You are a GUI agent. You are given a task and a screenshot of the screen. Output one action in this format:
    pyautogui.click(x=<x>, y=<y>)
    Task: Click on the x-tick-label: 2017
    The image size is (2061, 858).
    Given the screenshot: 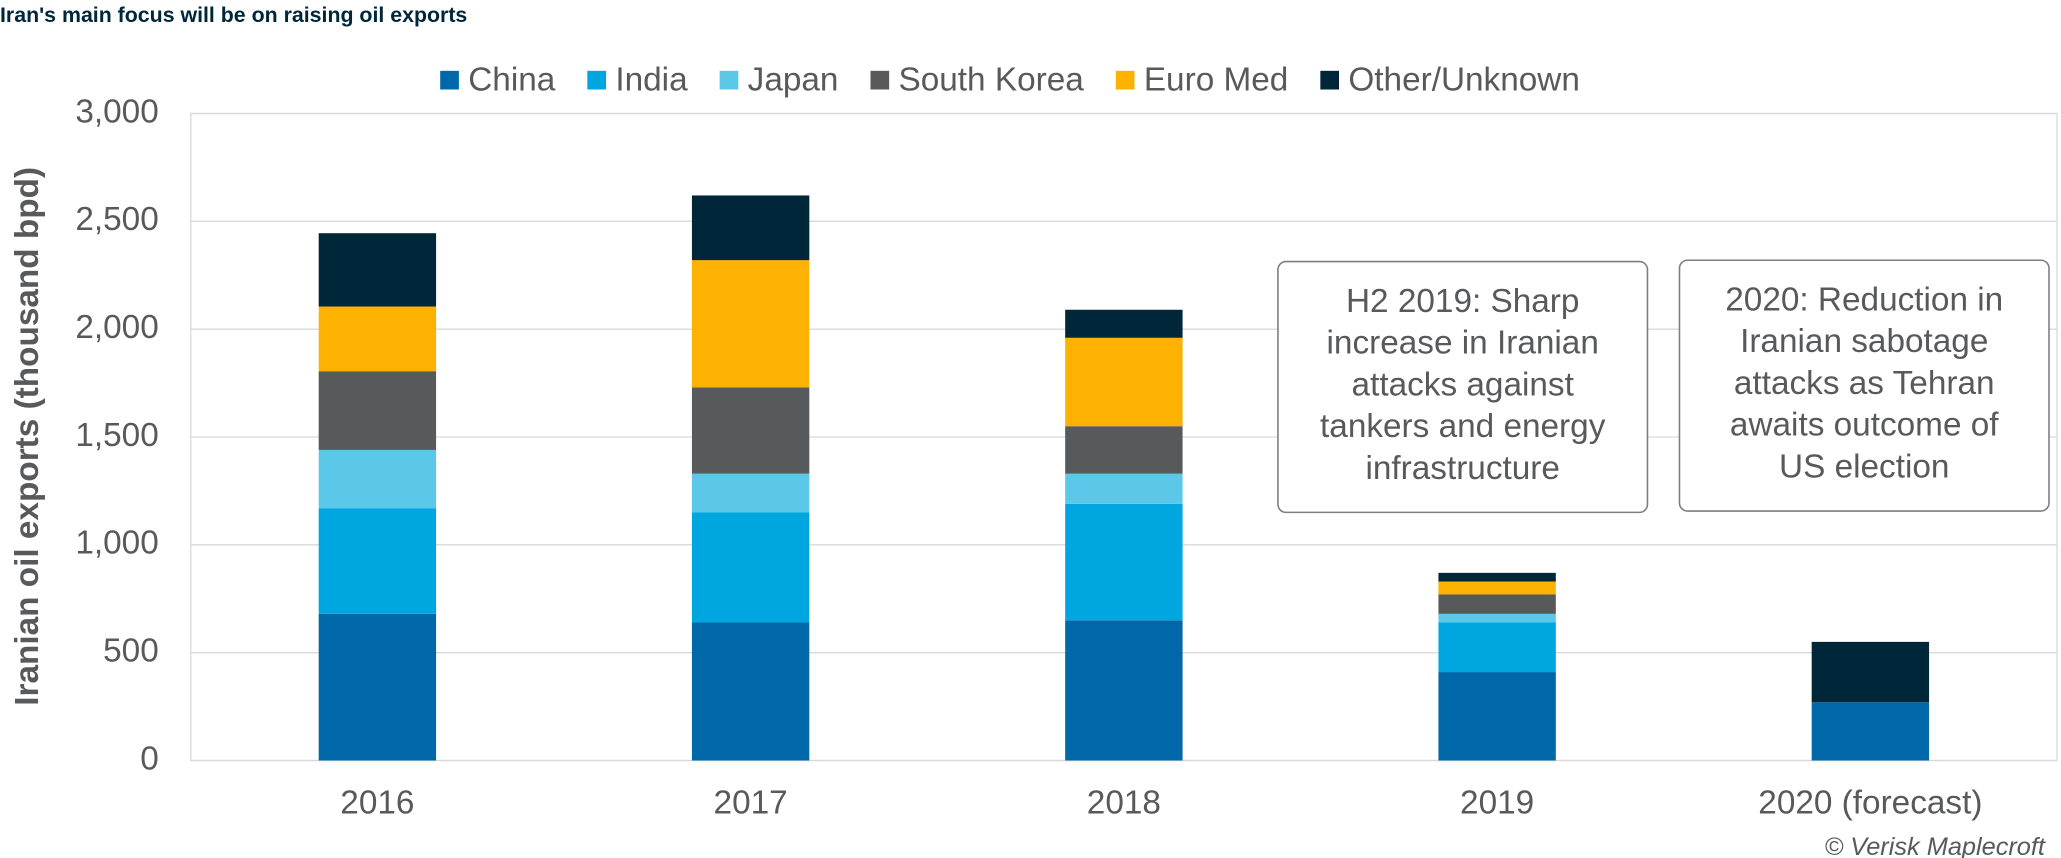 What is the action you would take?
    pyautogui.click(x=751, y=802)
    